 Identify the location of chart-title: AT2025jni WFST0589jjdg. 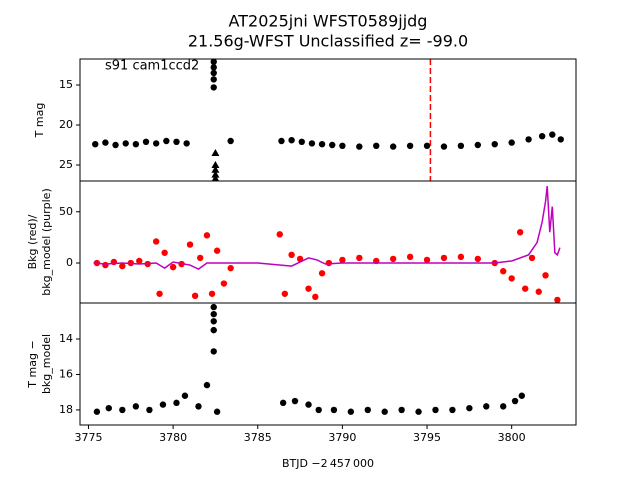
(328, 21).